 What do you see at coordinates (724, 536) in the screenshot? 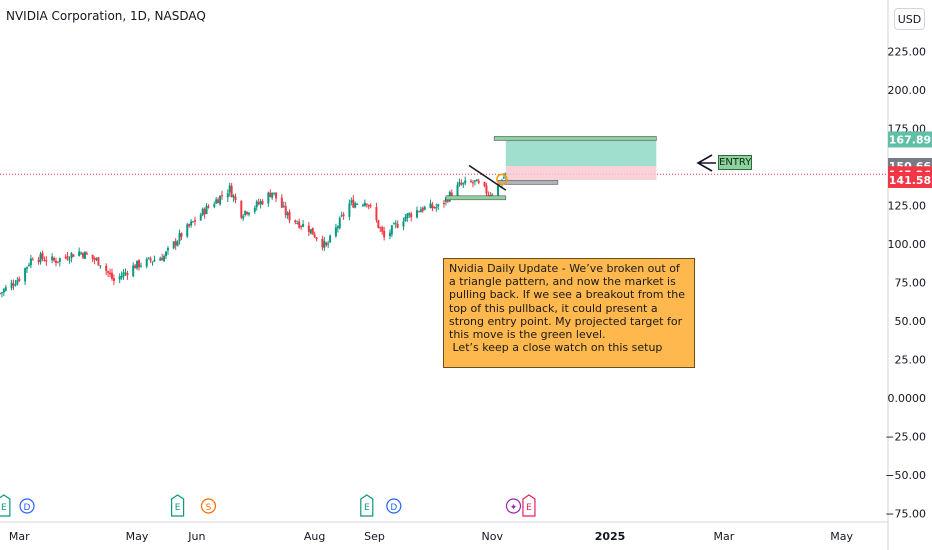
I see `x-tick-label: Mar` at bounding box center [724, 536].